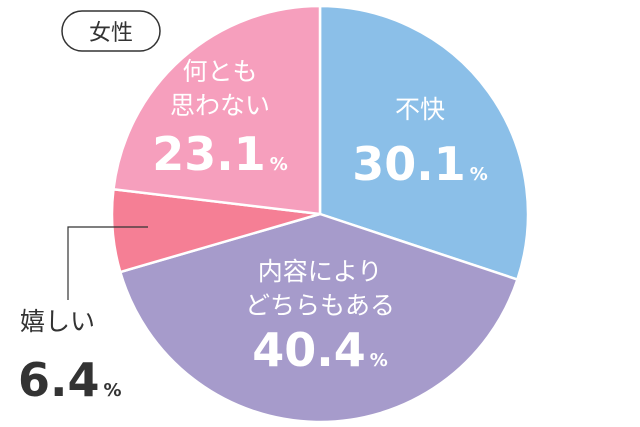  Describe the element at coordinates (220, 105) in the screenshot. I see `slice-label-3: 思わない` at that location.